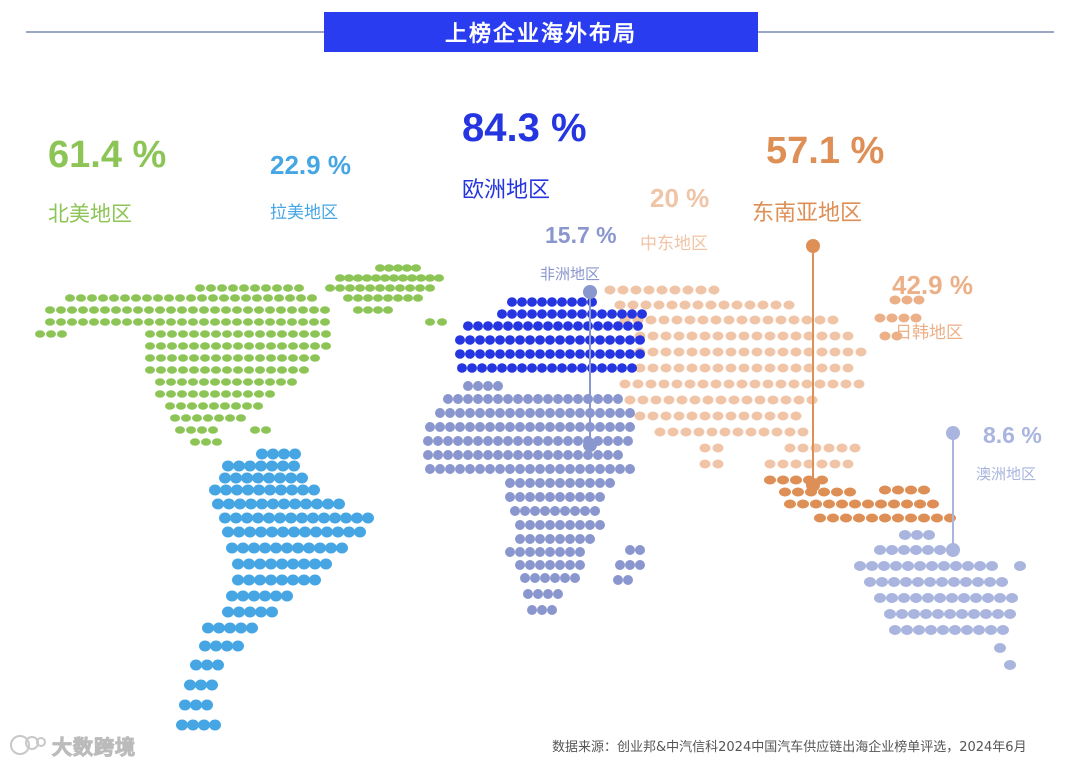 The image size is (1080, 768). What do you see at coordinates (1006, 474) in the screenshot?
I see `region-label-australia: 澳洲地区` at bounding box center [1006, 474].